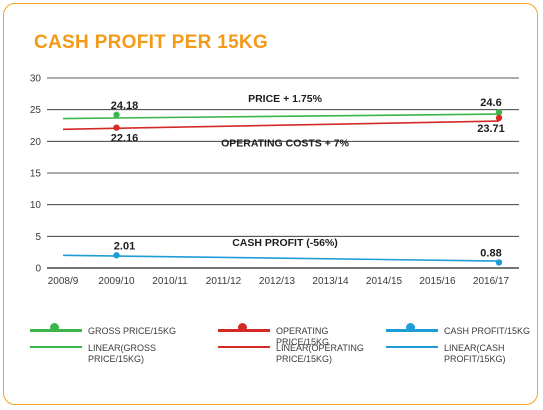 This screenshot has height=410, width=543. Describe the element at coordinates (224, 281) in the screenshot. I see `x-tick-label: 2011/12` at that location.